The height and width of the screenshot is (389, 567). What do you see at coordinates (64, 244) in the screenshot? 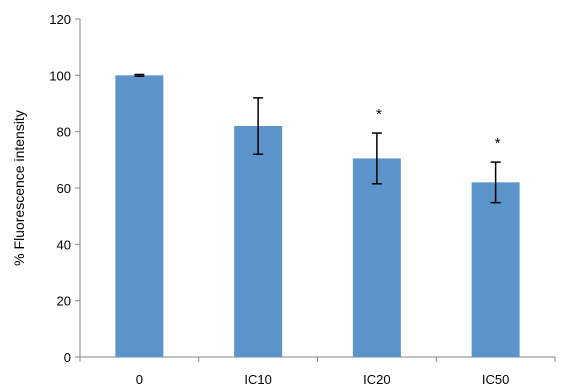
I see `y-tick-label: 40` at bounding box center [64, 244].